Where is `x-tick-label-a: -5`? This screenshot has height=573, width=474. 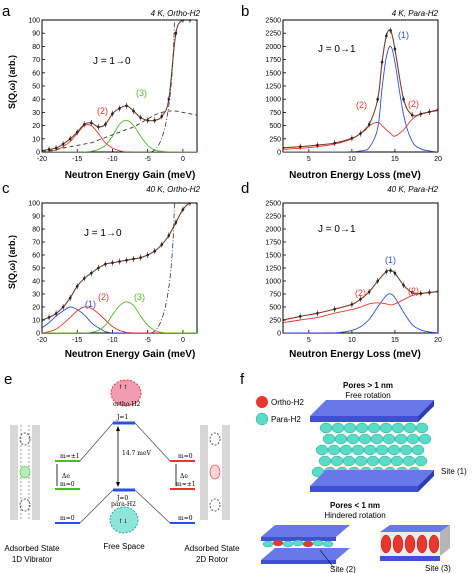 x-tick-label-a: -5 is located at coordinates (148, 159).